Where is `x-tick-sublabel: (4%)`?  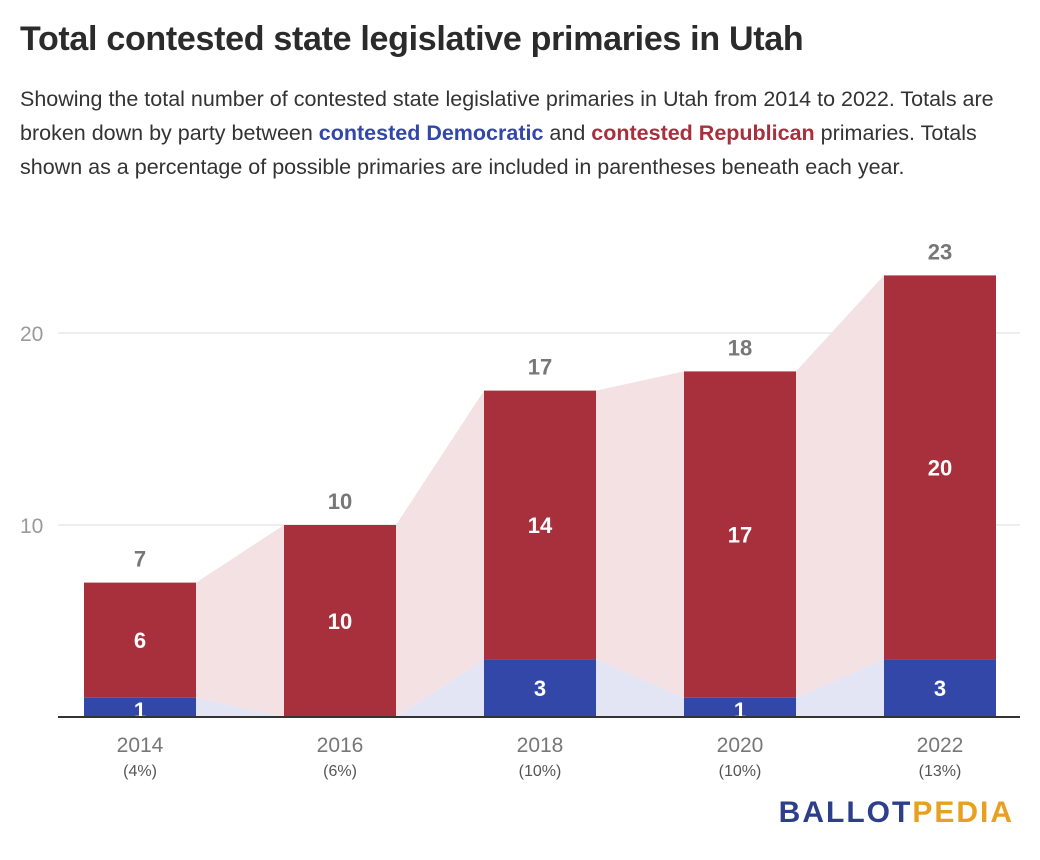
x-tick-sublabel: (4%) is located at coordinates (140, 771).